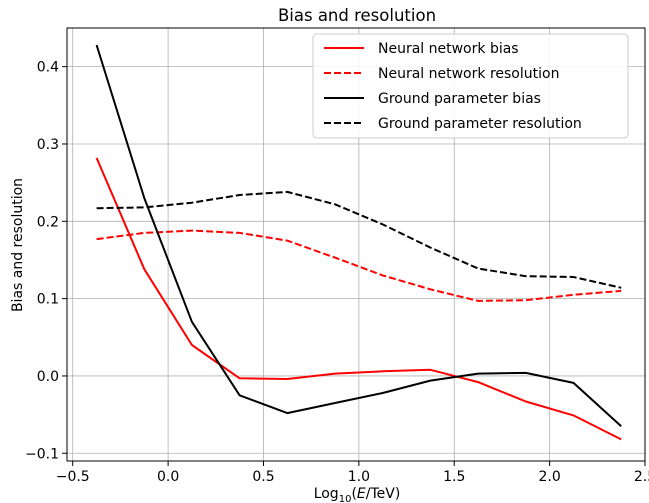  What do you see at coordinates (42, 454) in the screenshot?
I see `y-tick-label: −0.1` at bounding box center [42, 454].